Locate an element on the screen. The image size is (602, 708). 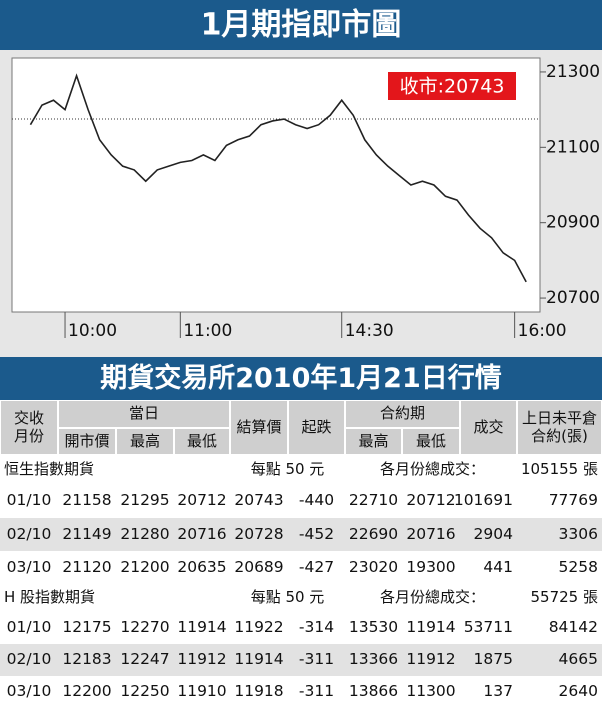
section-name: 恒生指數期貨 is located at coordinates (49, 468).